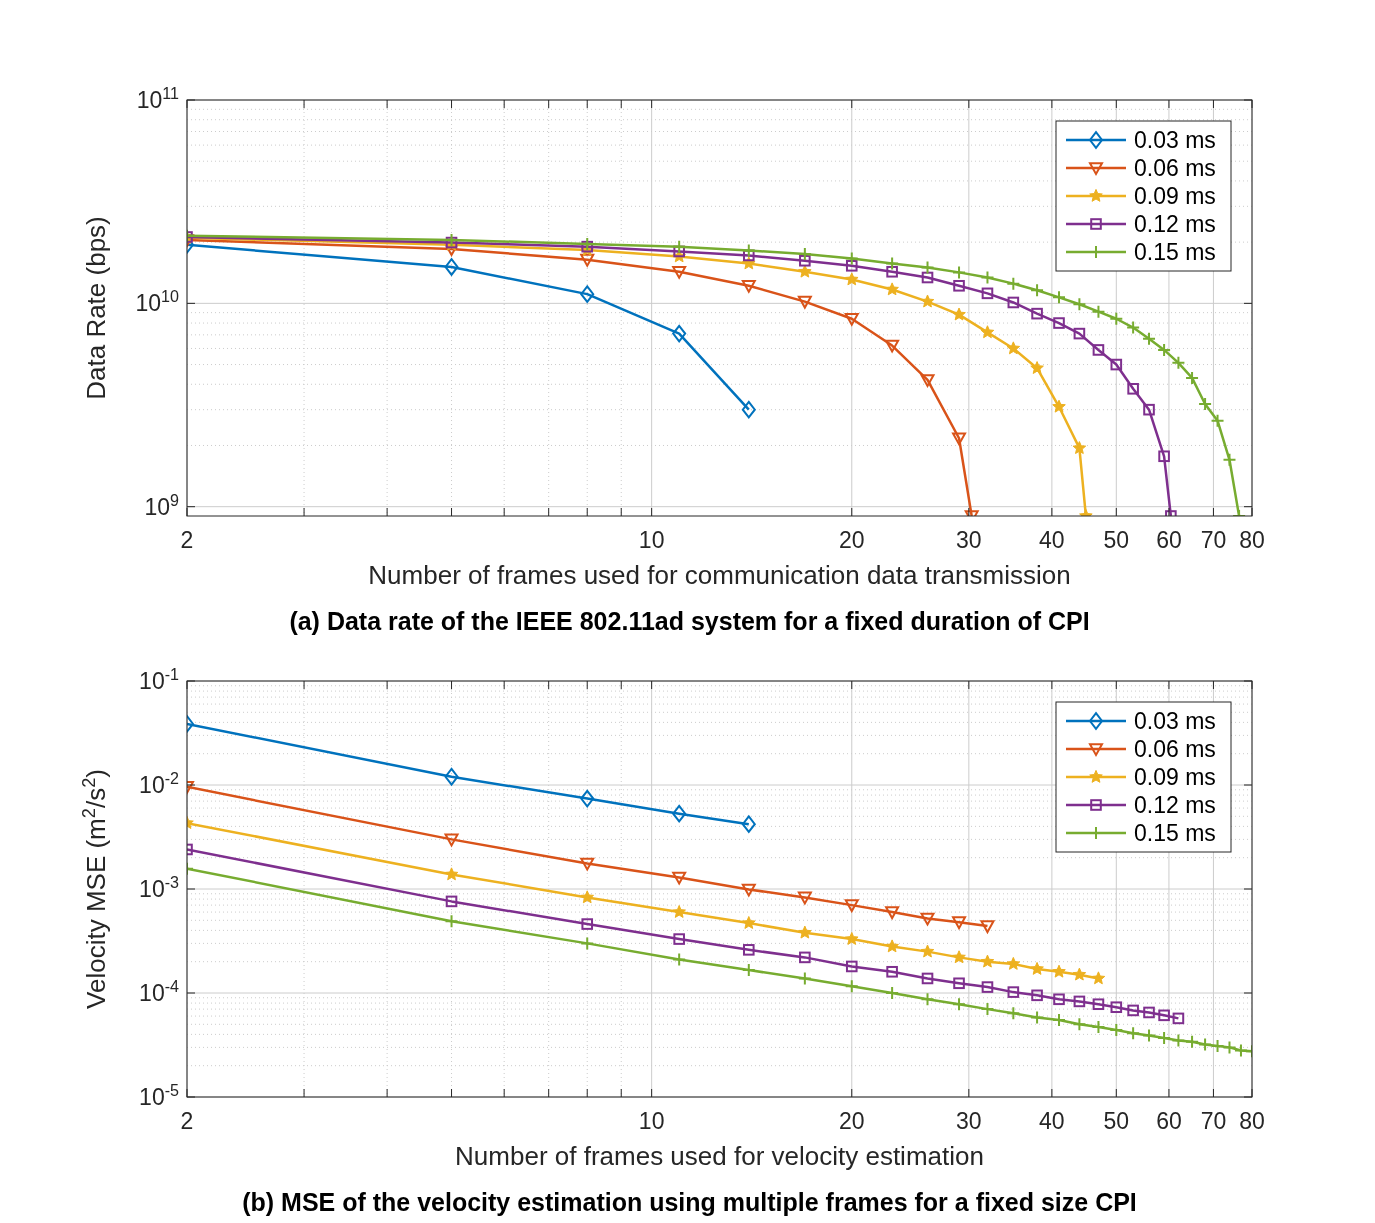  I want to click on y-tick-label: 10$^{11}$, so click(158, 98).